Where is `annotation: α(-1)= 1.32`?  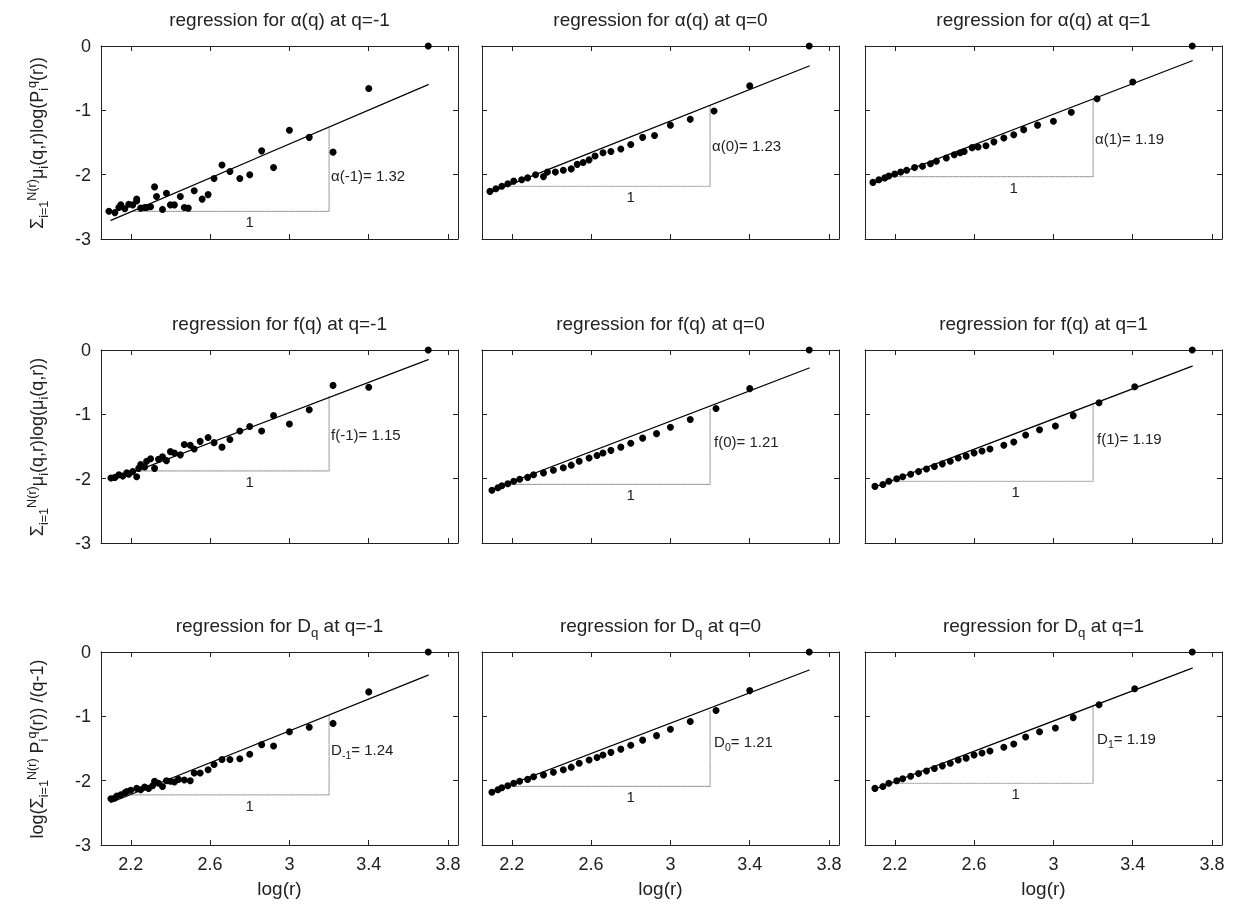 annotation: α(-1)= 1.32 is located at coordinates (368, 175).